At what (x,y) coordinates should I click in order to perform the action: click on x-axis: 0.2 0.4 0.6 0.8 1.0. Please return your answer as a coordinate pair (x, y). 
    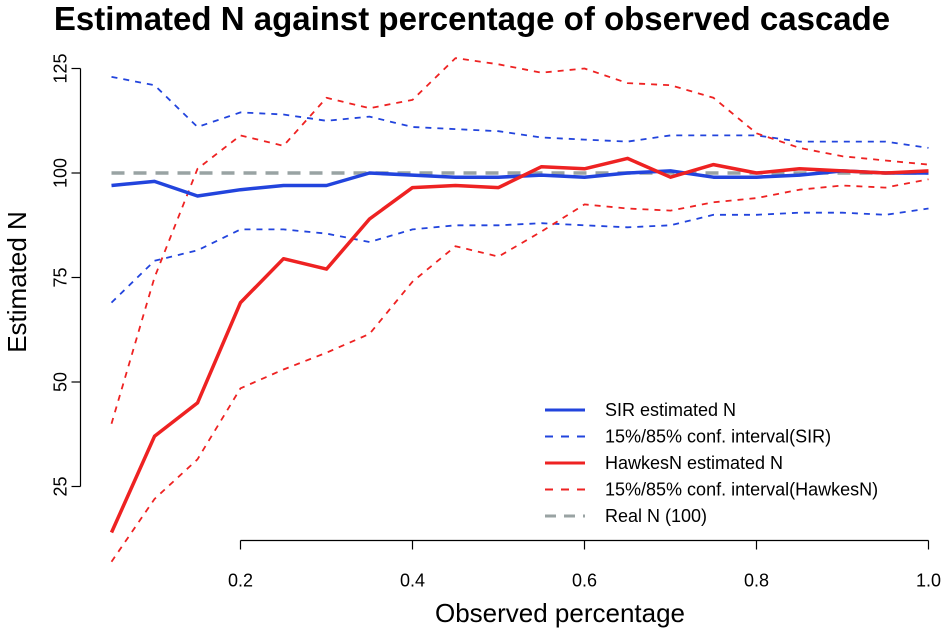
    Looking at the image, I should click on (584, 565).